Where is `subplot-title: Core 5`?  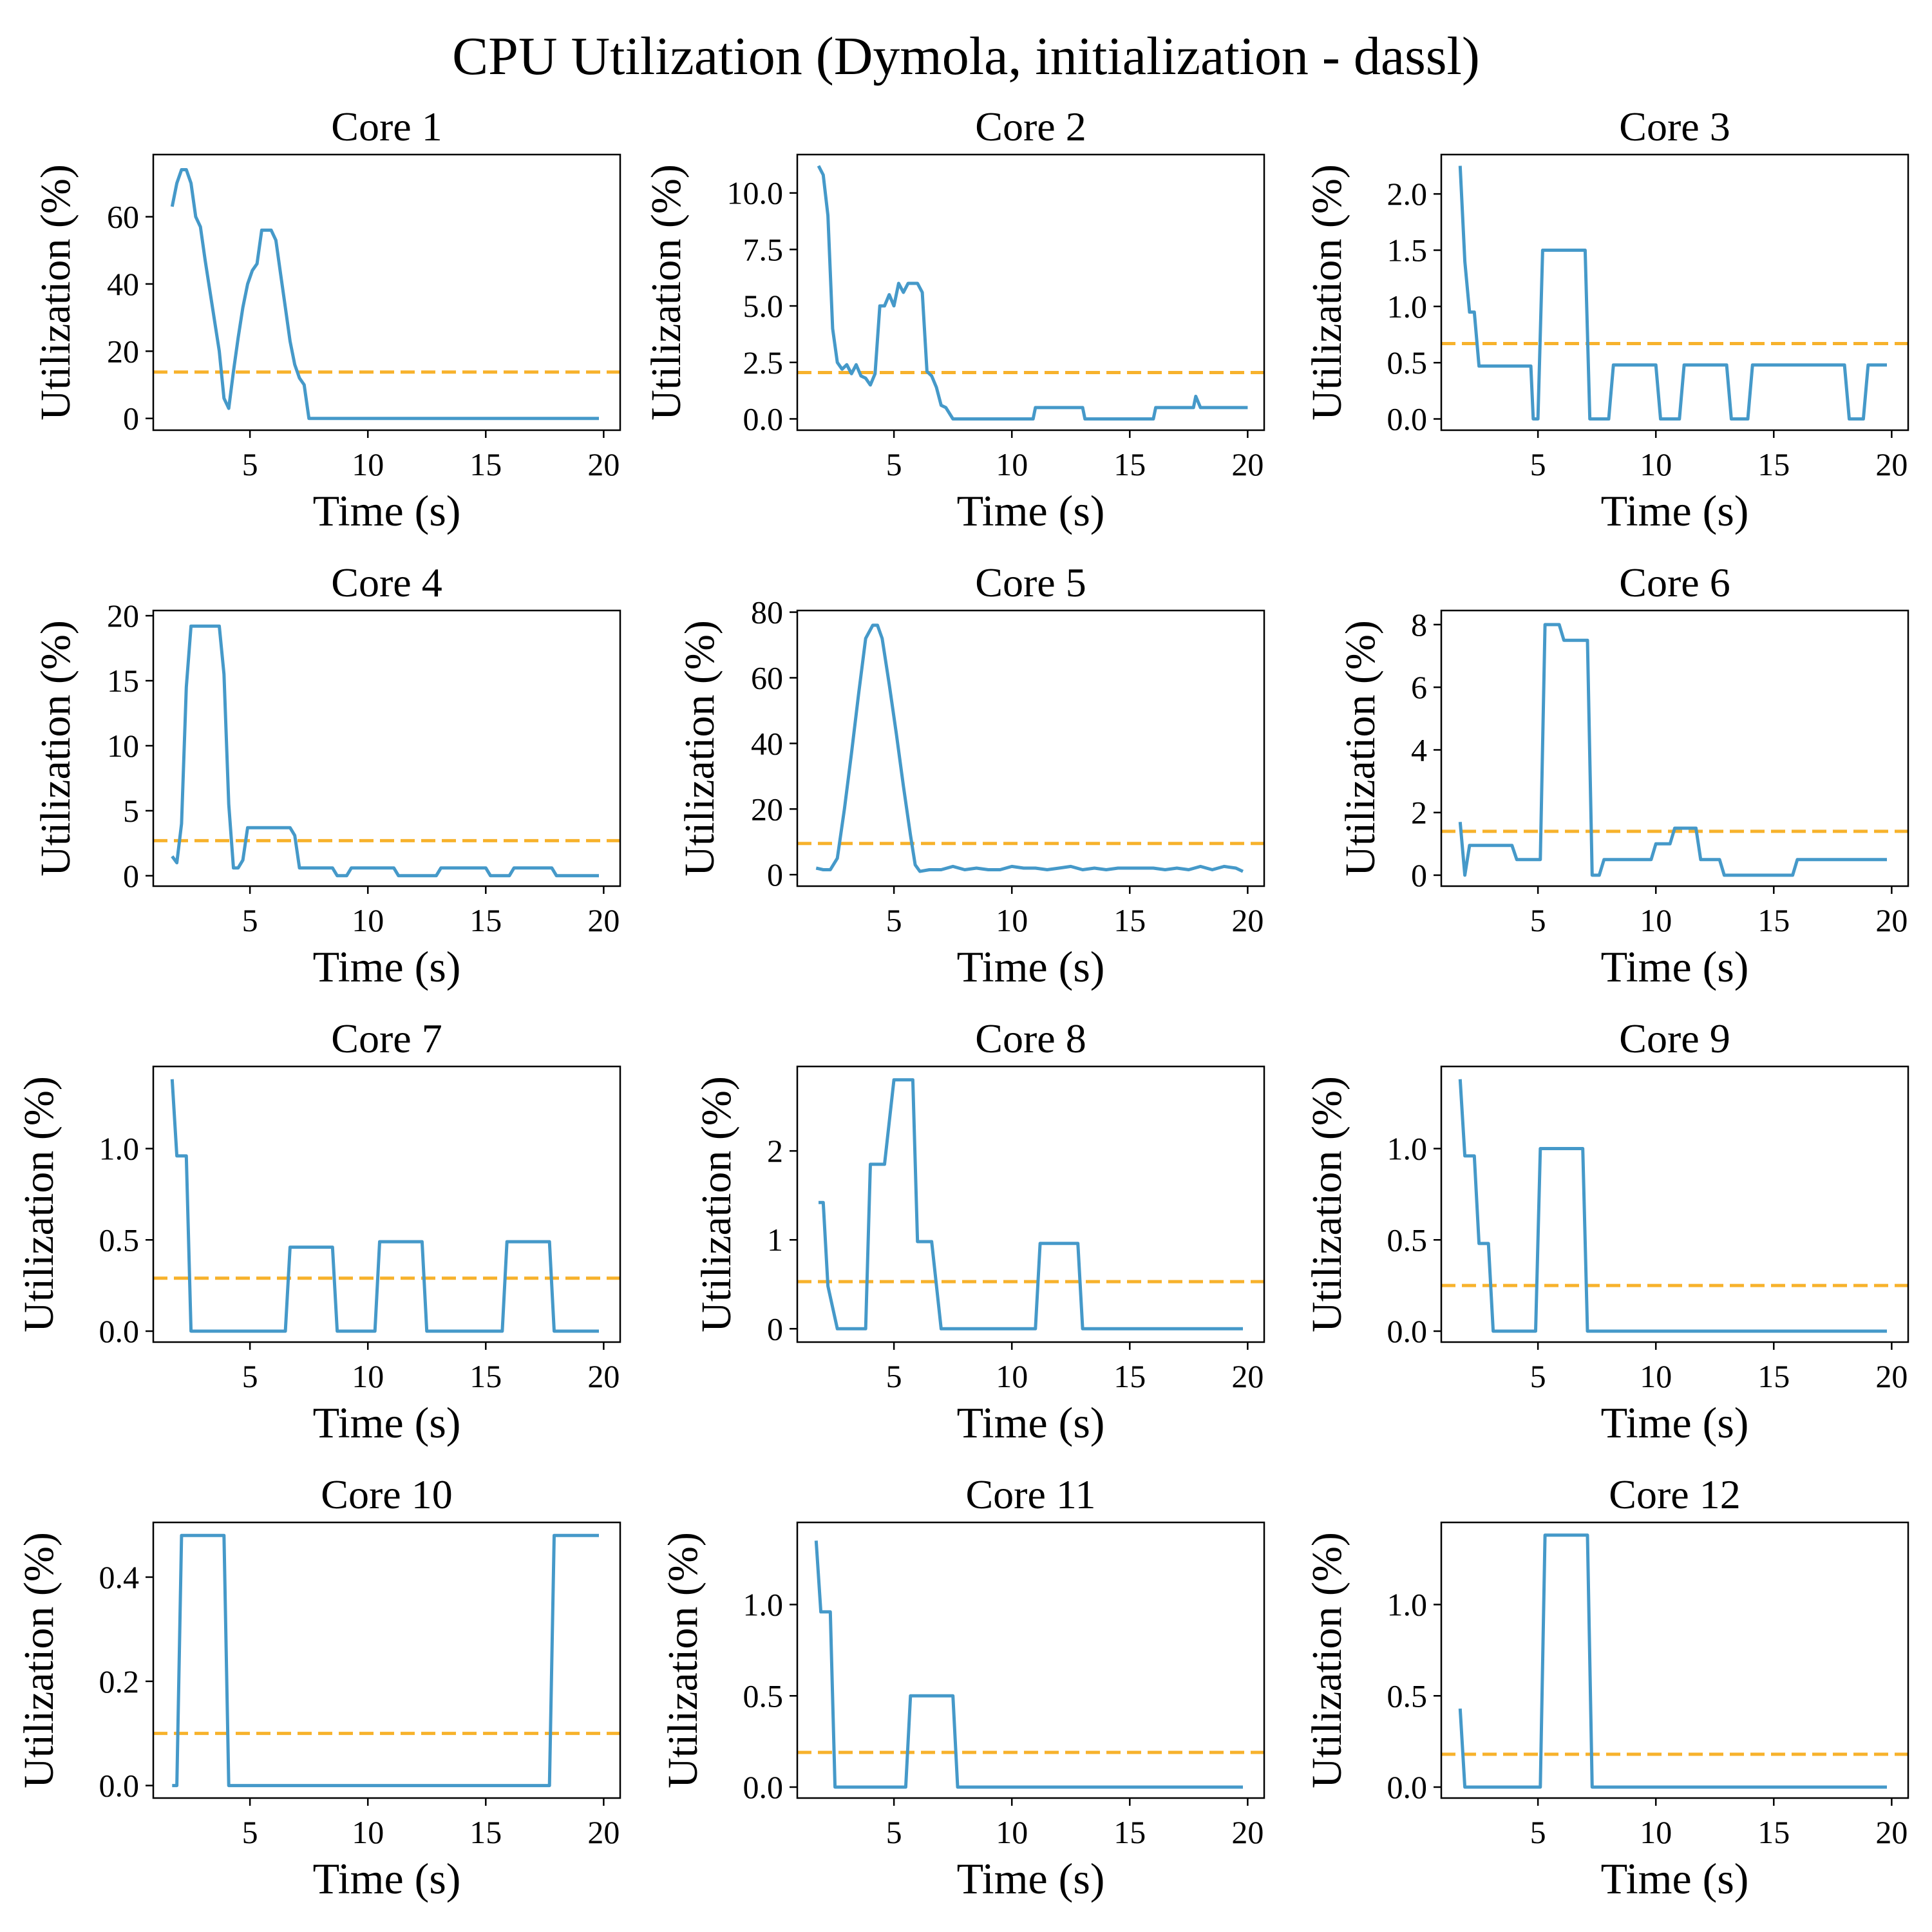 subplot-title: Core 5 is located at coordinates (1030, 582).